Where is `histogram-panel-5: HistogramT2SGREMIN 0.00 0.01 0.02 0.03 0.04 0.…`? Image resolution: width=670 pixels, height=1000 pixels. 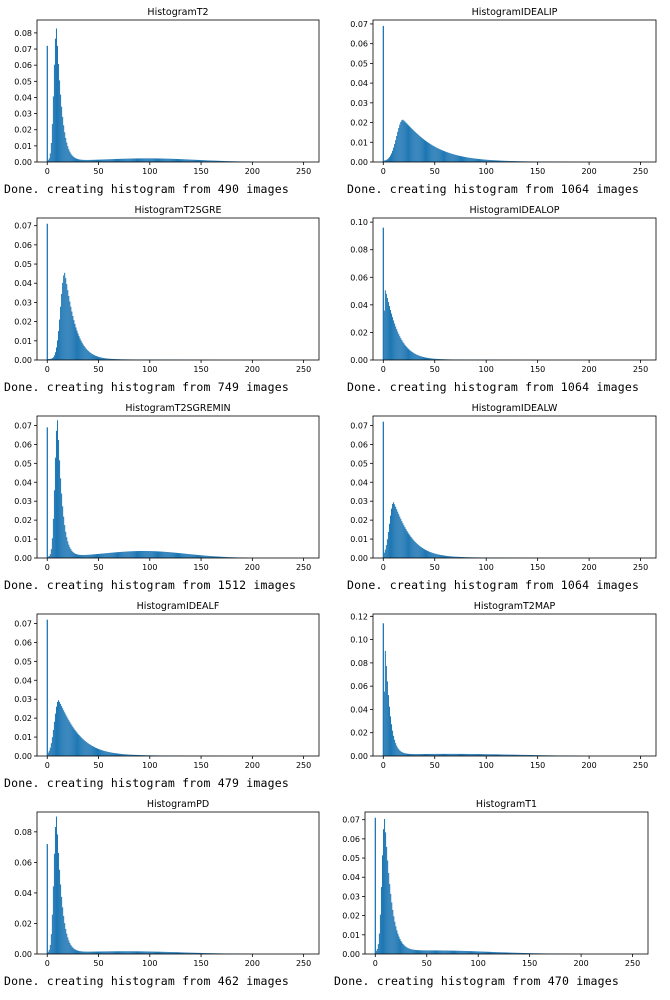
histogram-panel-5: HistogramT2SGREMIN 0.00 0.01 0.02 0.03 0.04 0.… is located at coordinates (168, 495).